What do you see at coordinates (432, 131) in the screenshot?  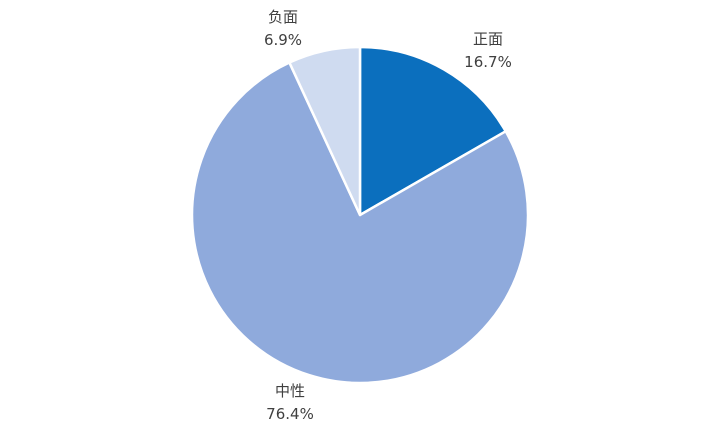 I see `pie-slice-positive` at bounding box center [432, 131].